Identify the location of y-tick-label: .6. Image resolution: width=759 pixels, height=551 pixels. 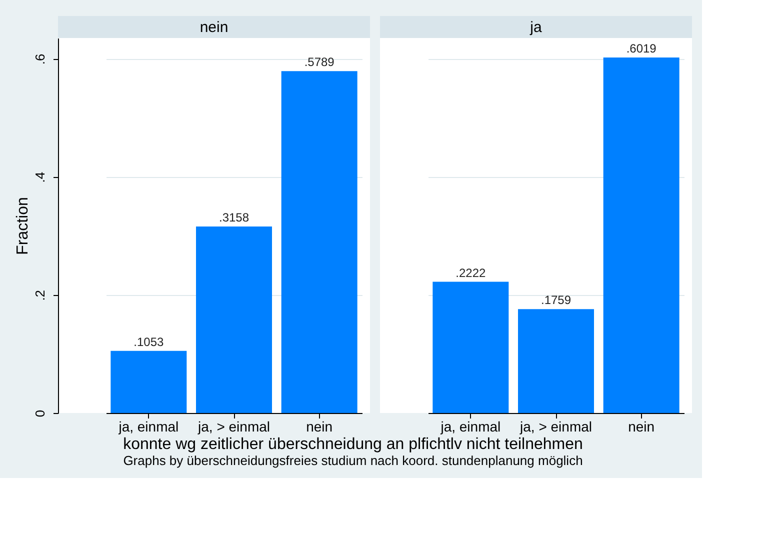
(40, 59).